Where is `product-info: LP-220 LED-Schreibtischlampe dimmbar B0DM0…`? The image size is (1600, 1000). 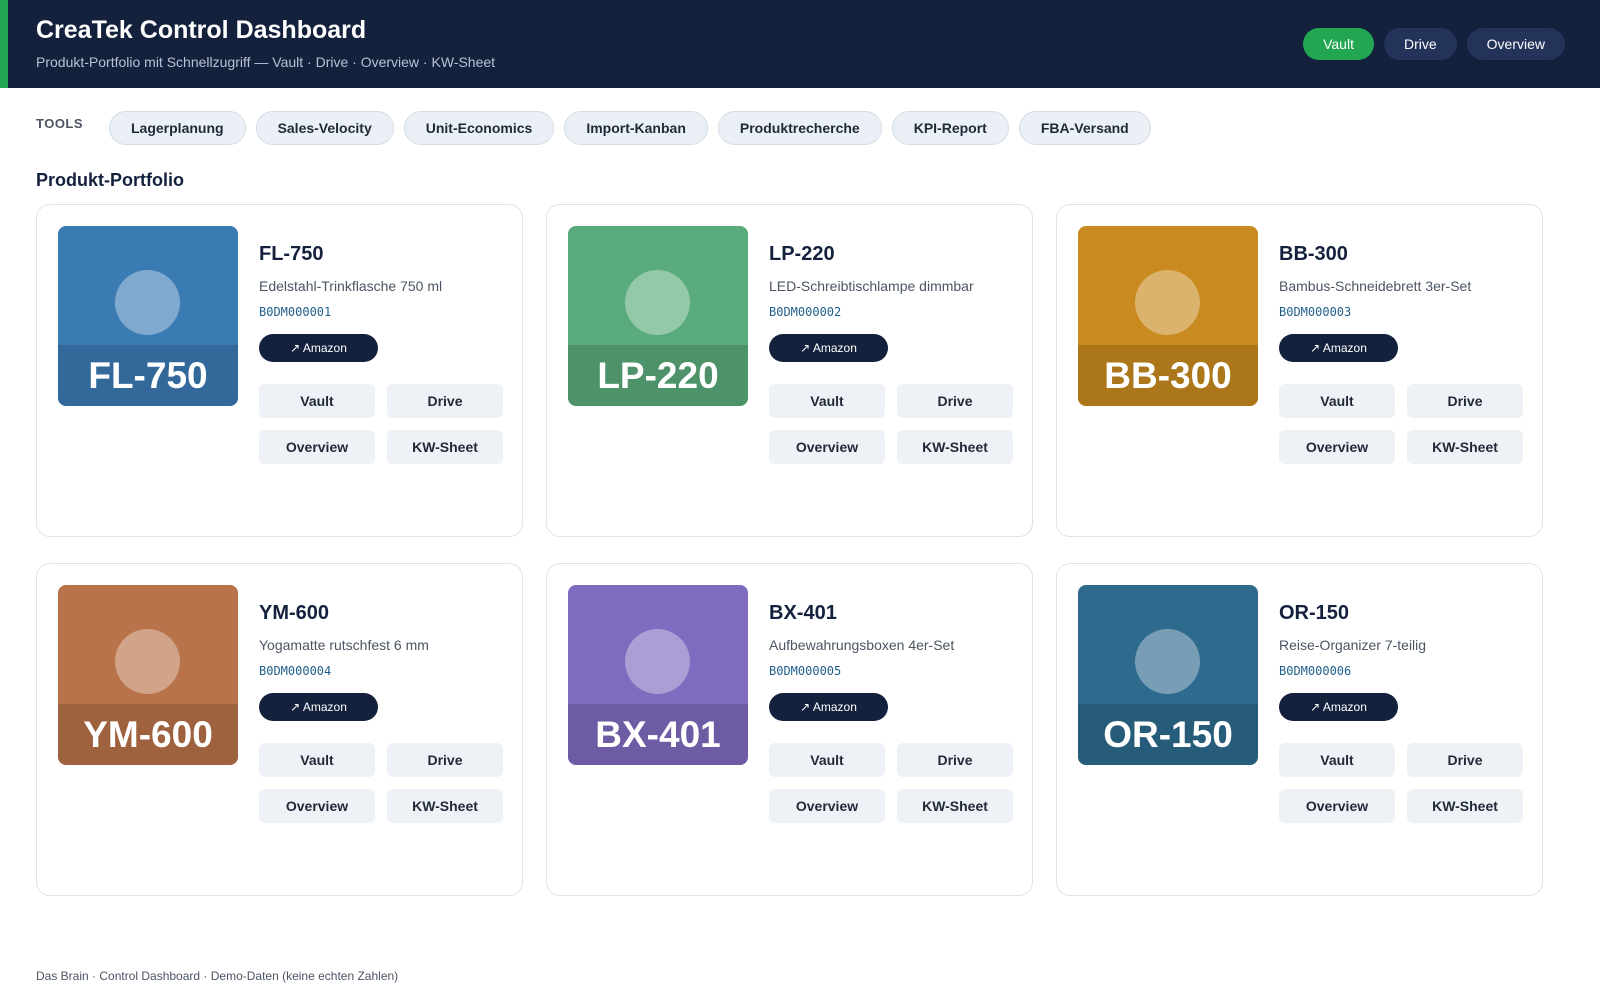
product-info: LP-220 LED-Schreibtischlampe dimmbar B0DM0… is located at coordinates (891, 353).